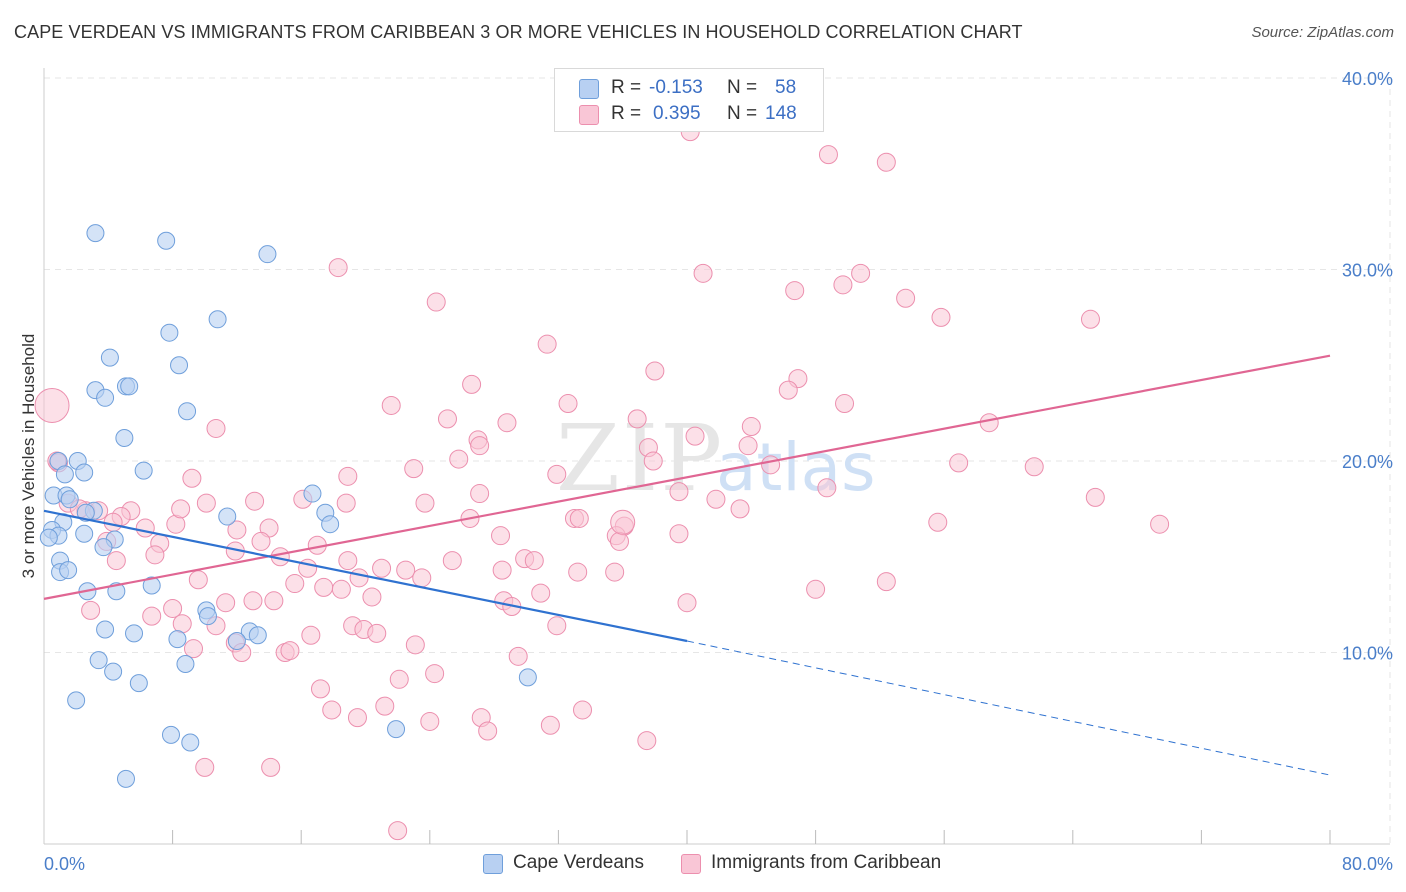 The width and height of the screenshot is (1406, 892). Describe the element at coordinates (578, 862) in the screenshot. I see `bottom-legend-label: Cape Verdeans` at that location.